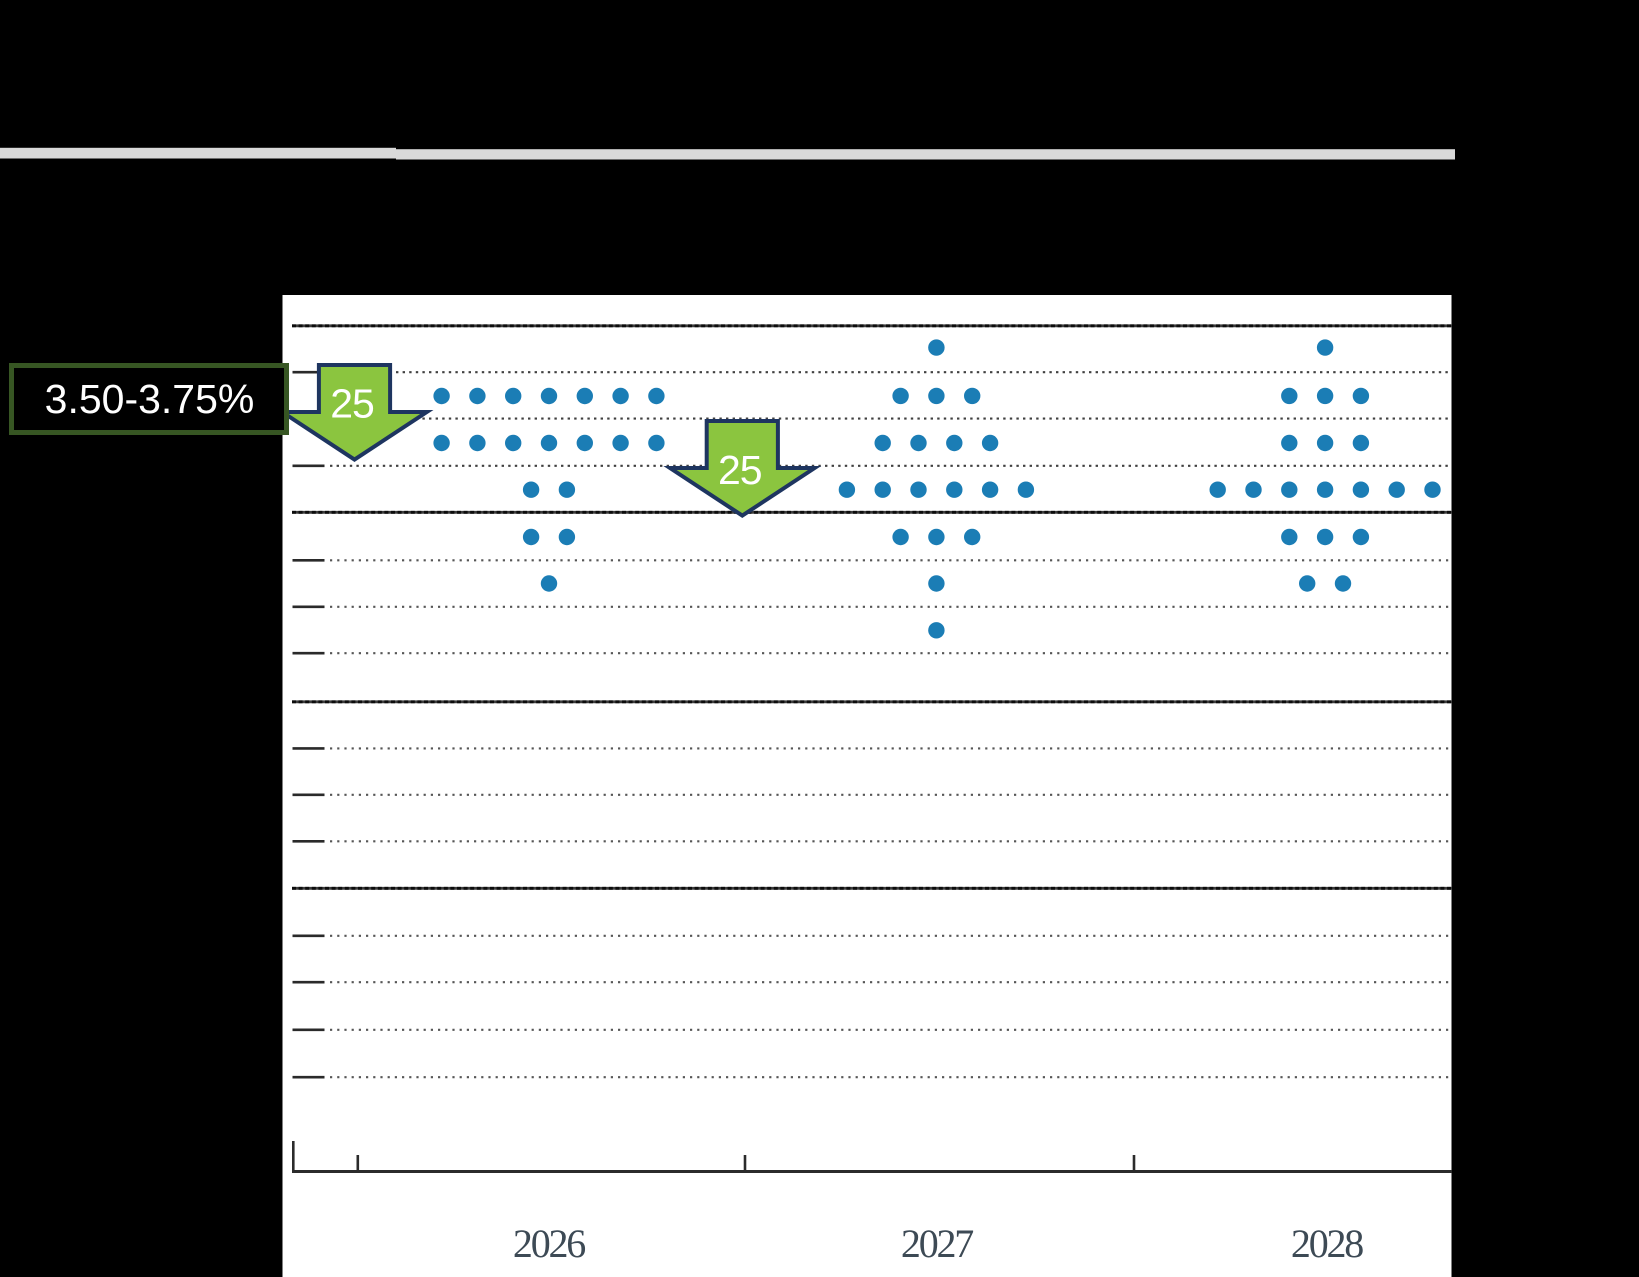  Describe the element at coordinates (150, 399) in the screenshot. I see `svg-text: 3.50-3.75%` at that location.